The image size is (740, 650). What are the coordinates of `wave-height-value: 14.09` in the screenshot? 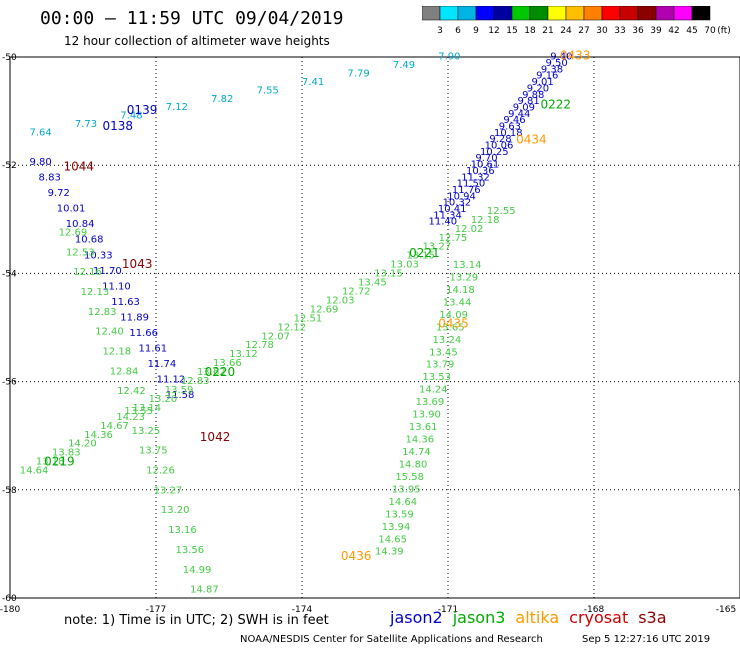 It's located at (453, 315).